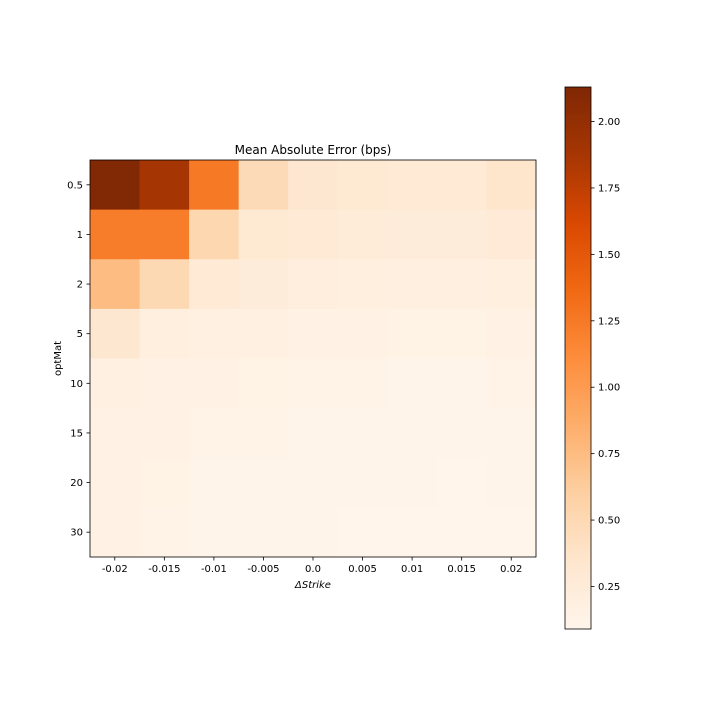 This screenshot has width=720, height=720. I want to click on y-axis-label: optMat, so click(58, 358).